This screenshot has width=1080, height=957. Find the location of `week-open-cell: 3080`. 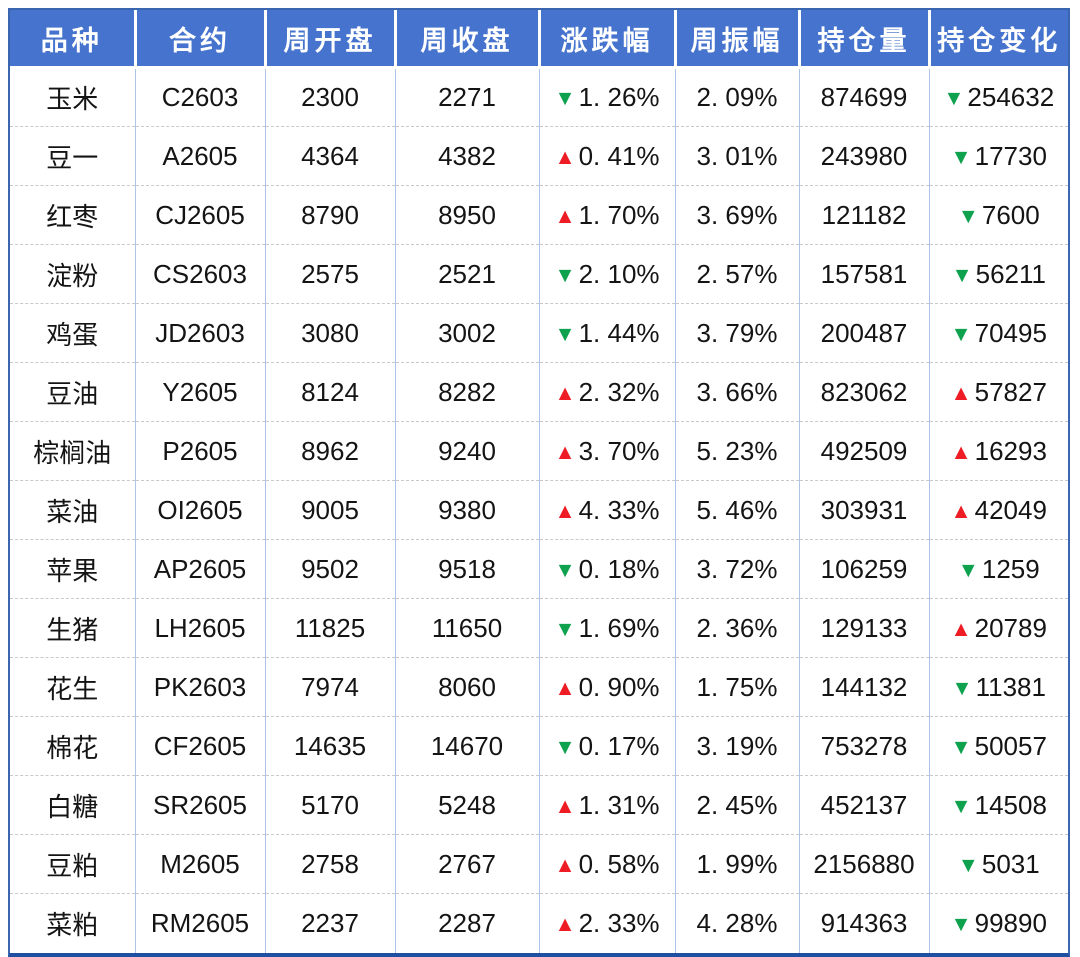

week-open-cell: 3080 is located at coordinates (329, 333).